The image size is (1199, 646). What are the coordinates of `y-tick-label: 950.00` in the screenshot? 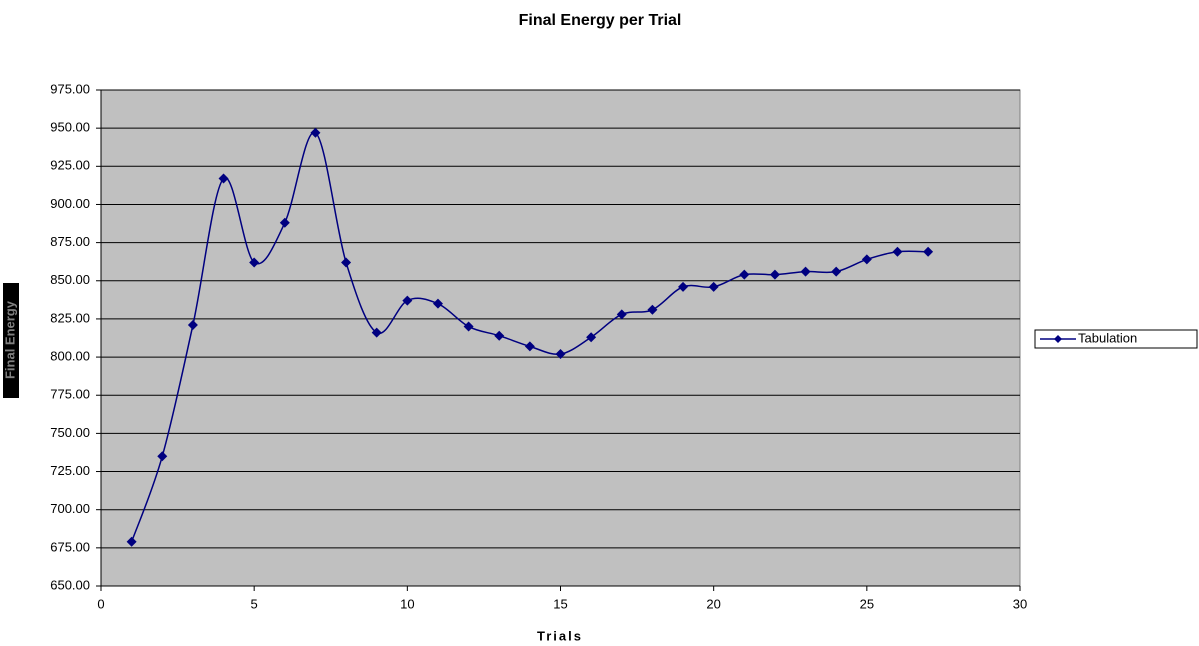 It's located at (70, 127).